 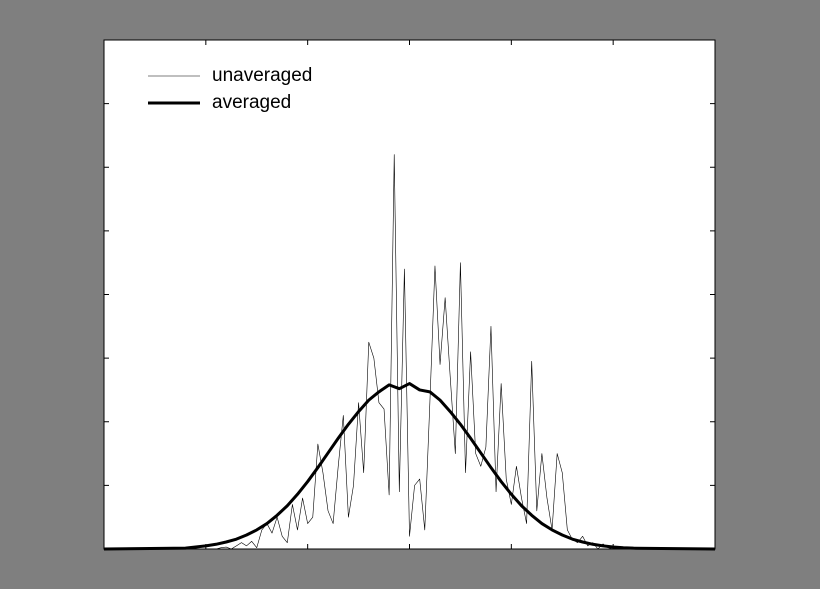 What do you see at coordinates (262, 75) in the screenshot?
I see `legend-label: unaveraged` at bounding box center [262, 75].